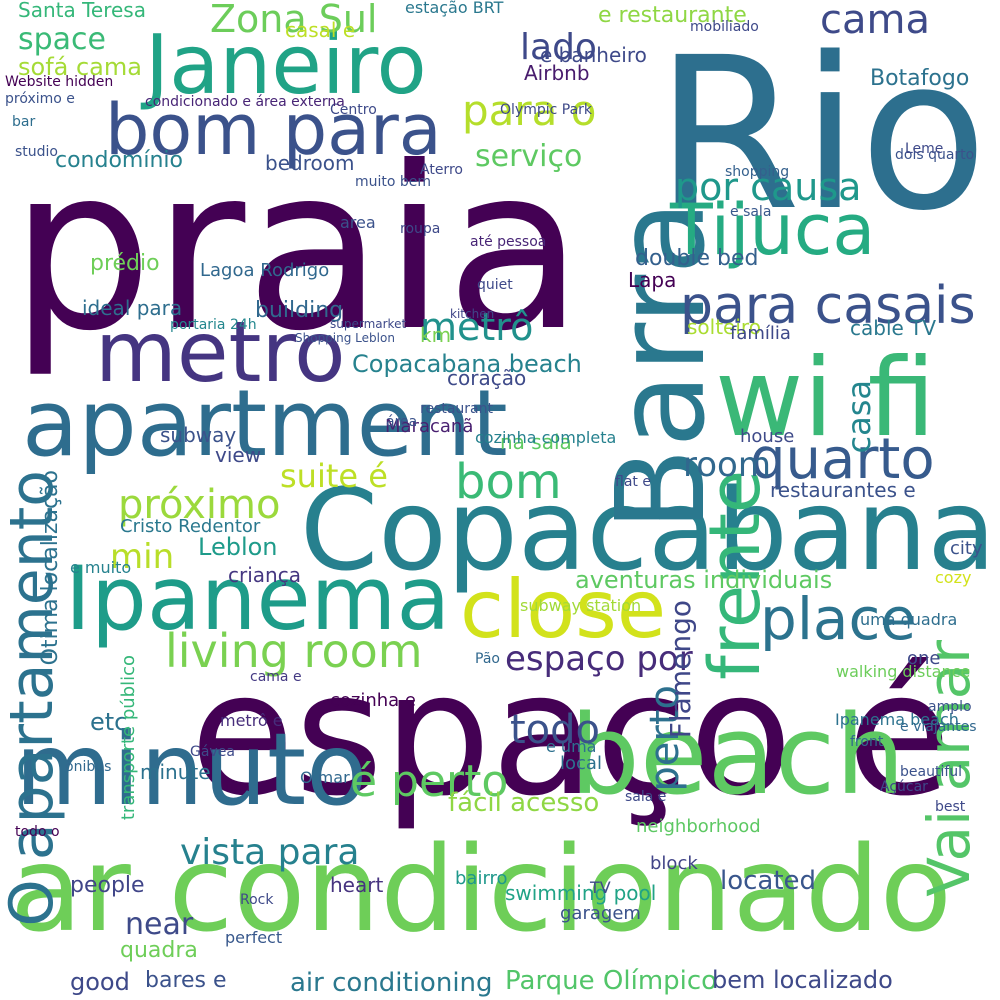 This screenshot has height=1000, width=1000. Describe the element at coordinates (546, 110) in the screenshot. I see `cloud-word: Olympic Park` at that location.